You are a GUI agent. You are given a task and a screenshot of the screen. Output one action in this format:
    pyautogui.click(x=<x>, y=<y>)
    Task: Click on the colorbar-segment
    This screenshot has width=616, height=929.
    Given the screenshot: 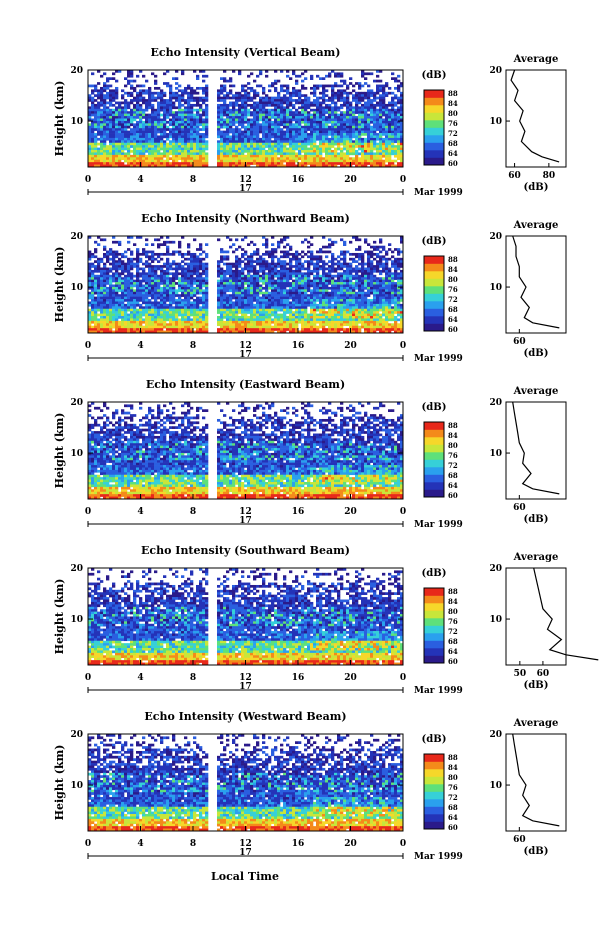 What is the action you would take?
    pyautogui.click(x=434, y=146)
    